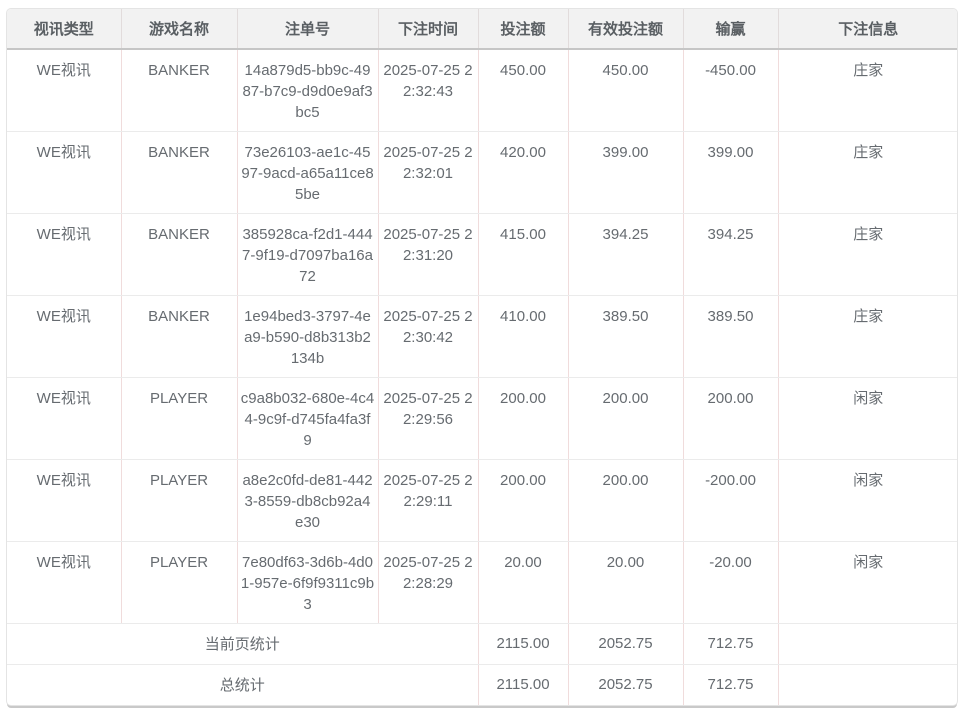  Describe the element at coordinates (308, 172) in the screenshot. I see `cell-bet-id: 73e26103-ae1c-4597-9acd-a65a11ce85be` at that location.